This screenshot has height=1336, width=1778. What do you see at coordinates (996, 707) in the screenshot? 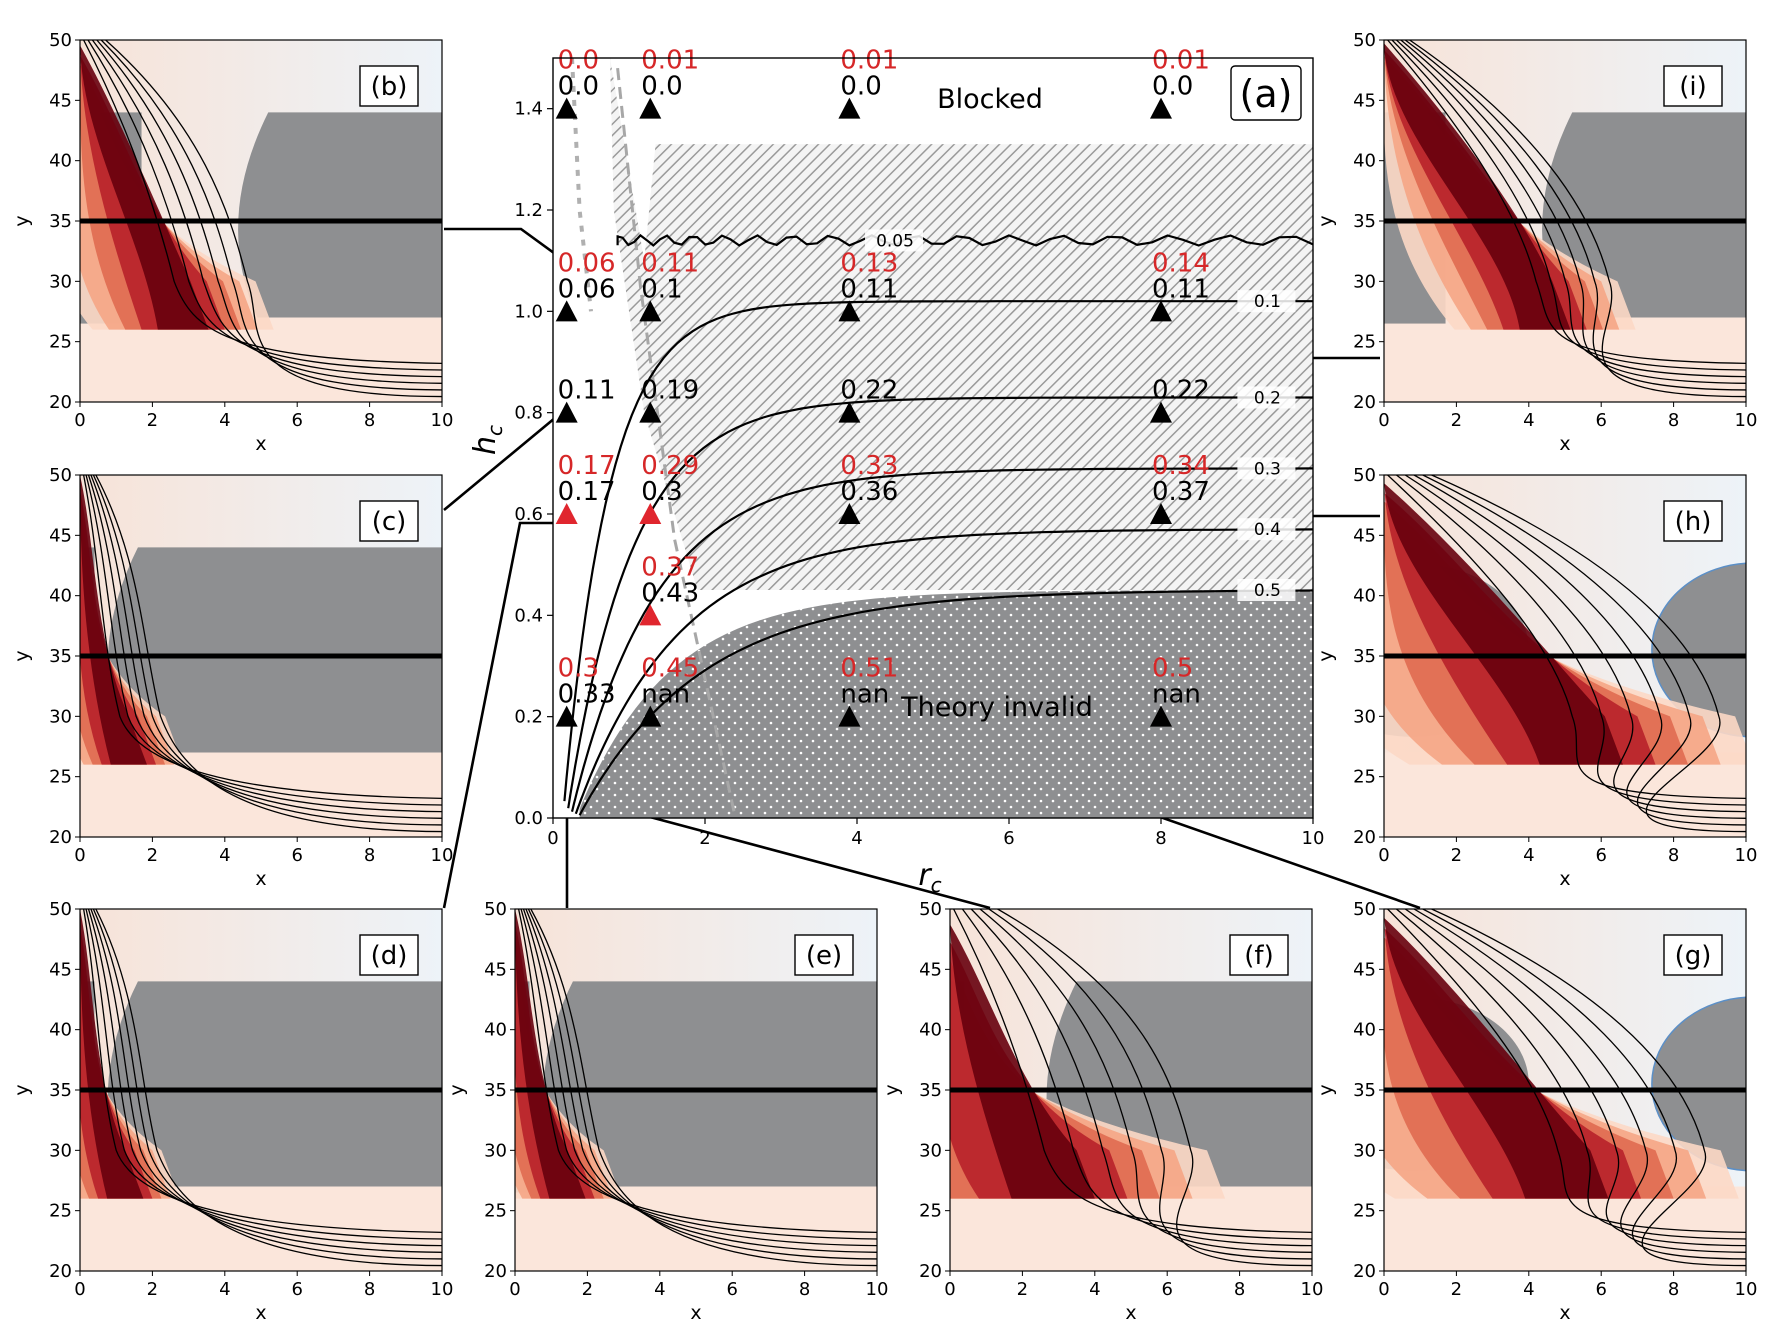
I see `theory-invalid-label: Theory invalid` at bounding box center [996, 707].